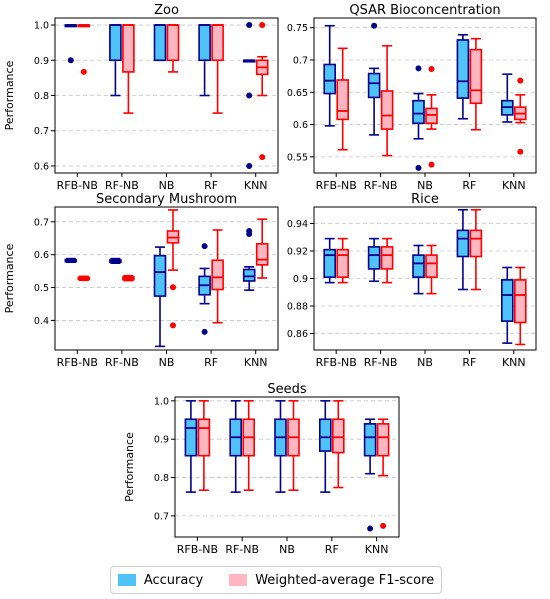 Image resolution: width=550 pixels, height=599 pixels. I want to click on box-f1-KNN, so click(262, 91).